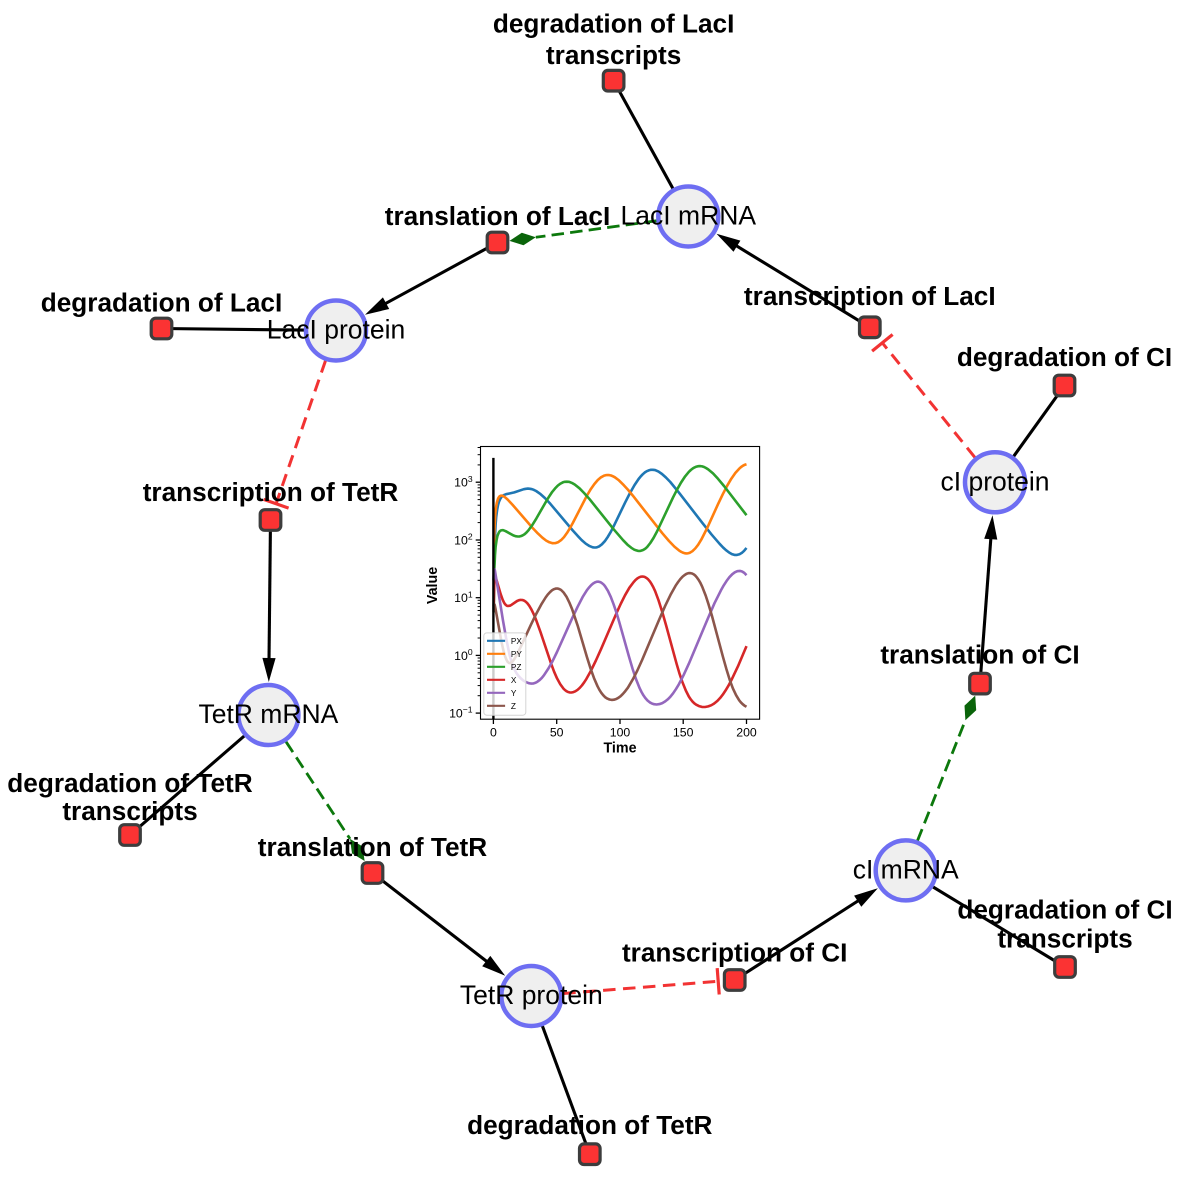 Image resolution: width=1189 pixels, height=1200 pixels. Describe the element at coordinates (517, 641) in the screenshot. I see `svg-text: PX` at that location.